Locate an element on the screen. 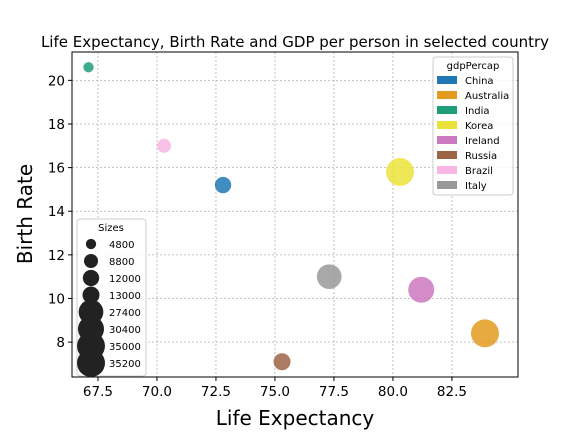 The width and height of the screenshot is (576, 432). legend-swatch-australia is located at coordinates (447, 95).